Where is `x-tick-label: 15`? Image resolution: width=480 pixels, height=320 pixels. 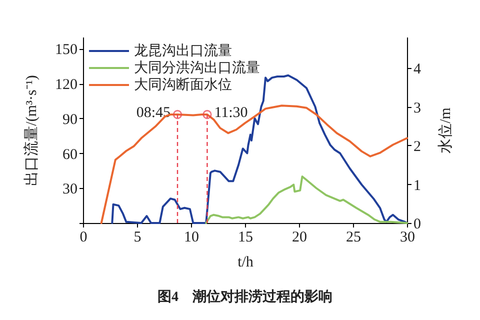
x-tick-label: 15 is located at coordinates (245, 238).